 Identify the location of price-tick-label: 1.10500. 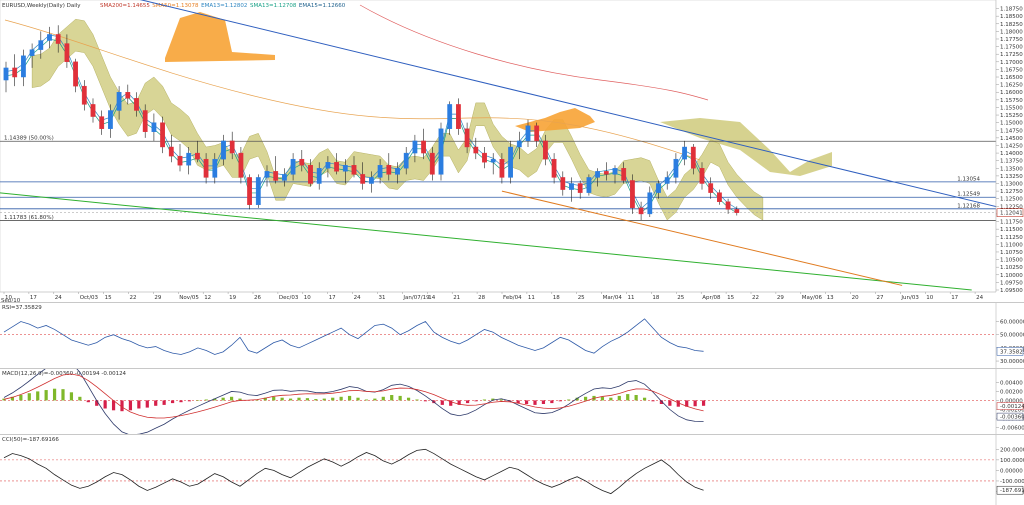
(1011, 261).